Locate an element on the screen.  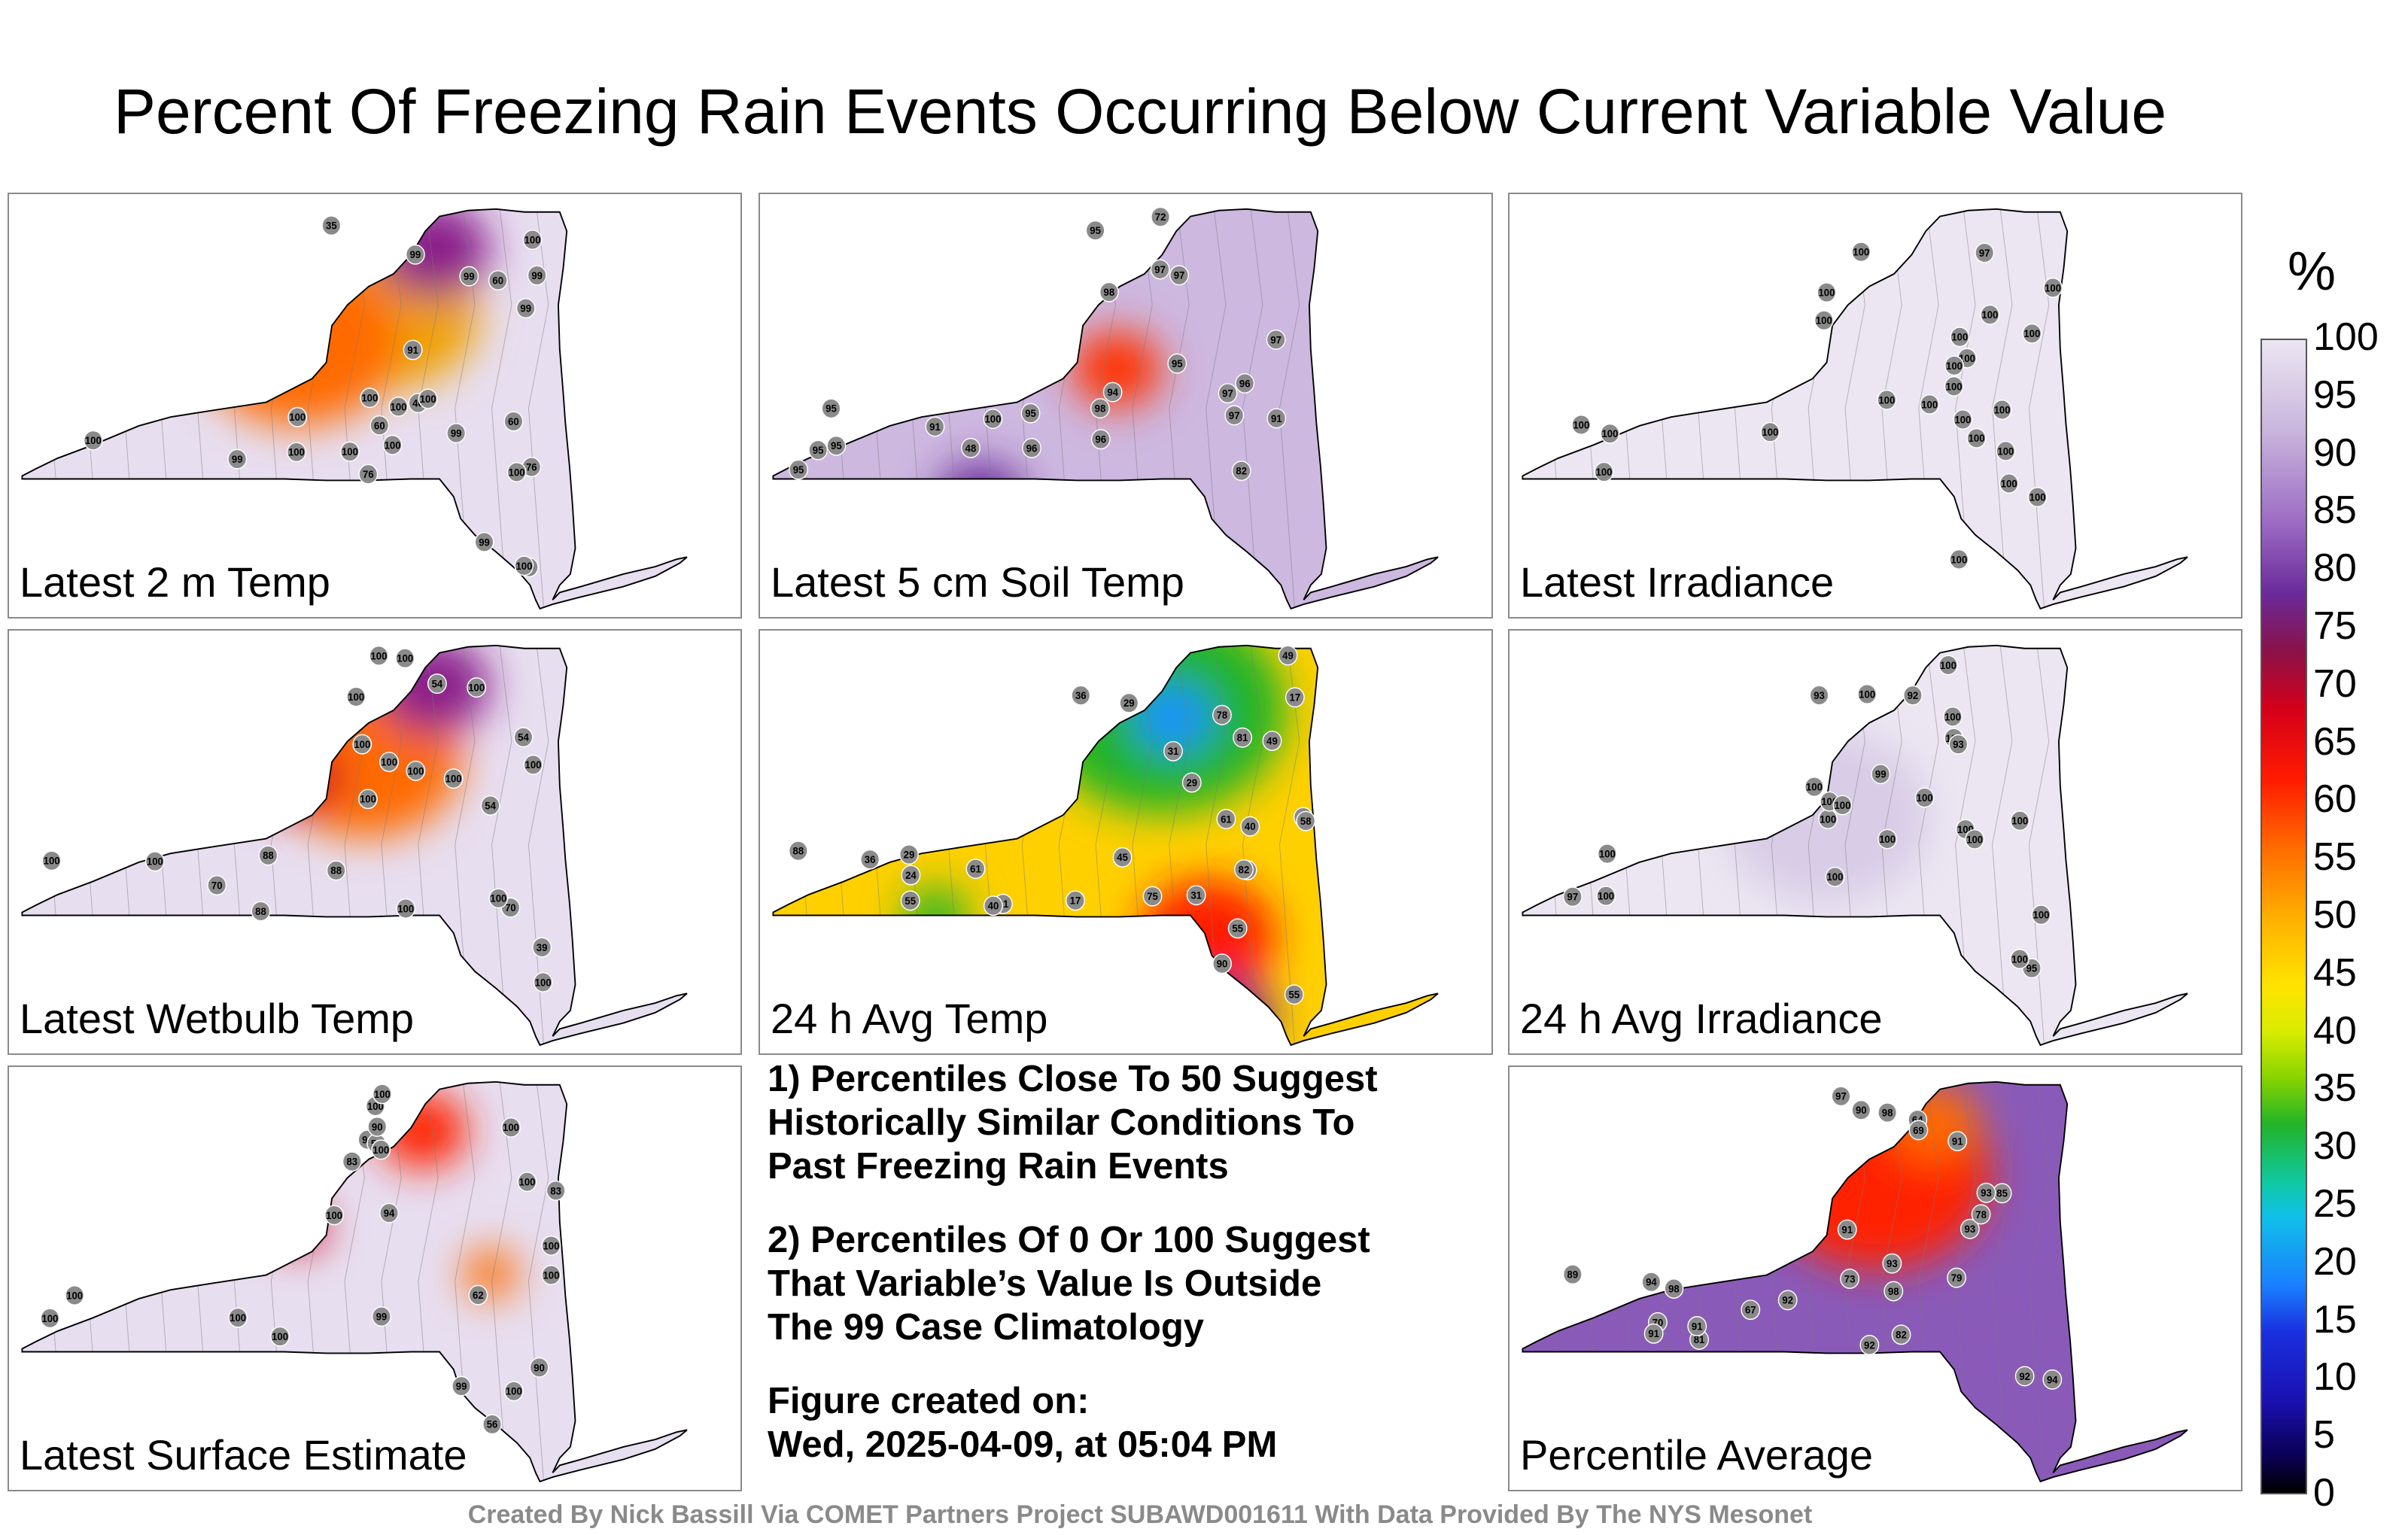
station-value: 78 is located at coordinates (1981, 1214).